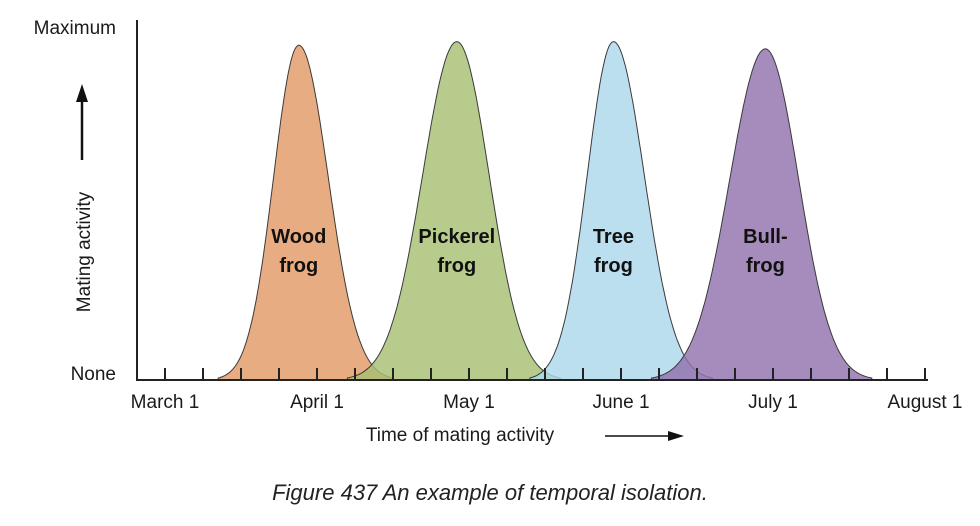 This screenshot has height=526, width=980. Describe the element at coordinates (298, 237) in the screenshot. I see `label-wood-frog-line-1: Wood` at that location.